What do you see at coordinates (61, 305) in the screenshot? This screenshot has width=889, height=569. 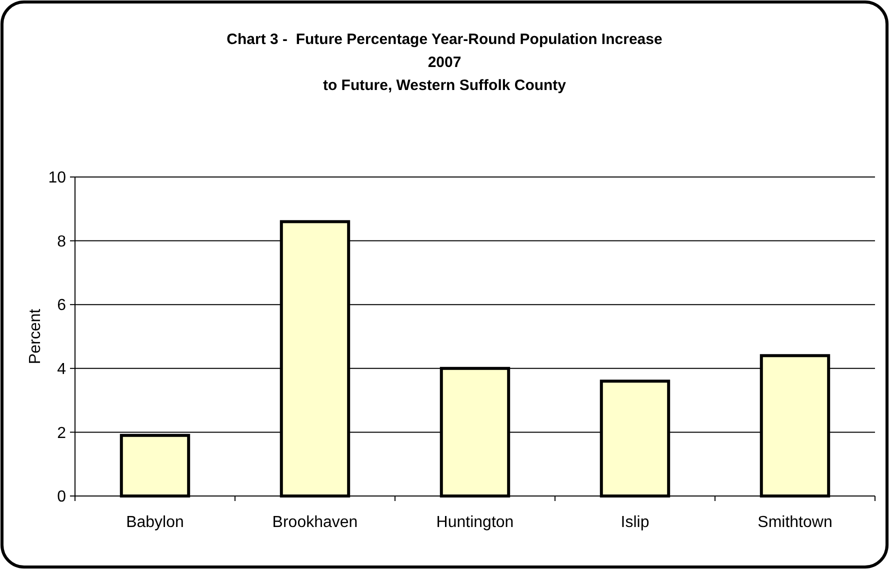 I see `y-tick-label: 6` at bounding box center [61, 305].